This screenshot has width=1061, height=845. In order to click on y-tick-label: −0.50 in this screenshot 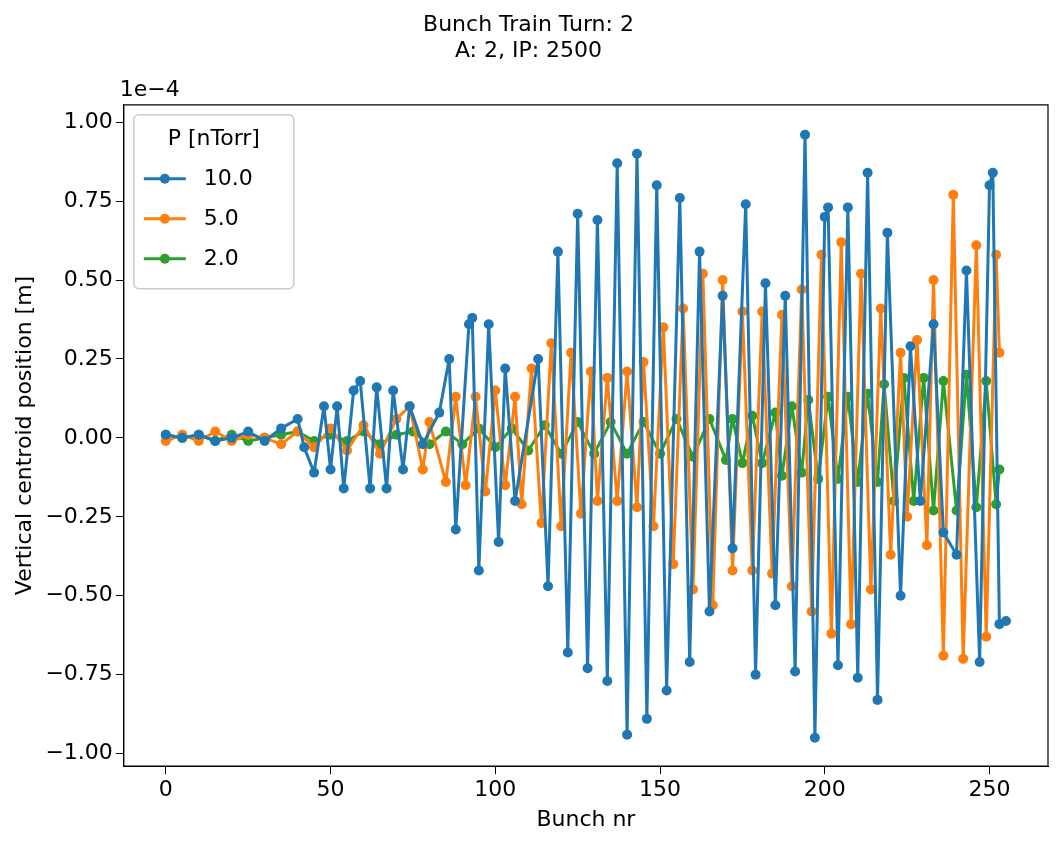, I will do `click(79, 594)`.